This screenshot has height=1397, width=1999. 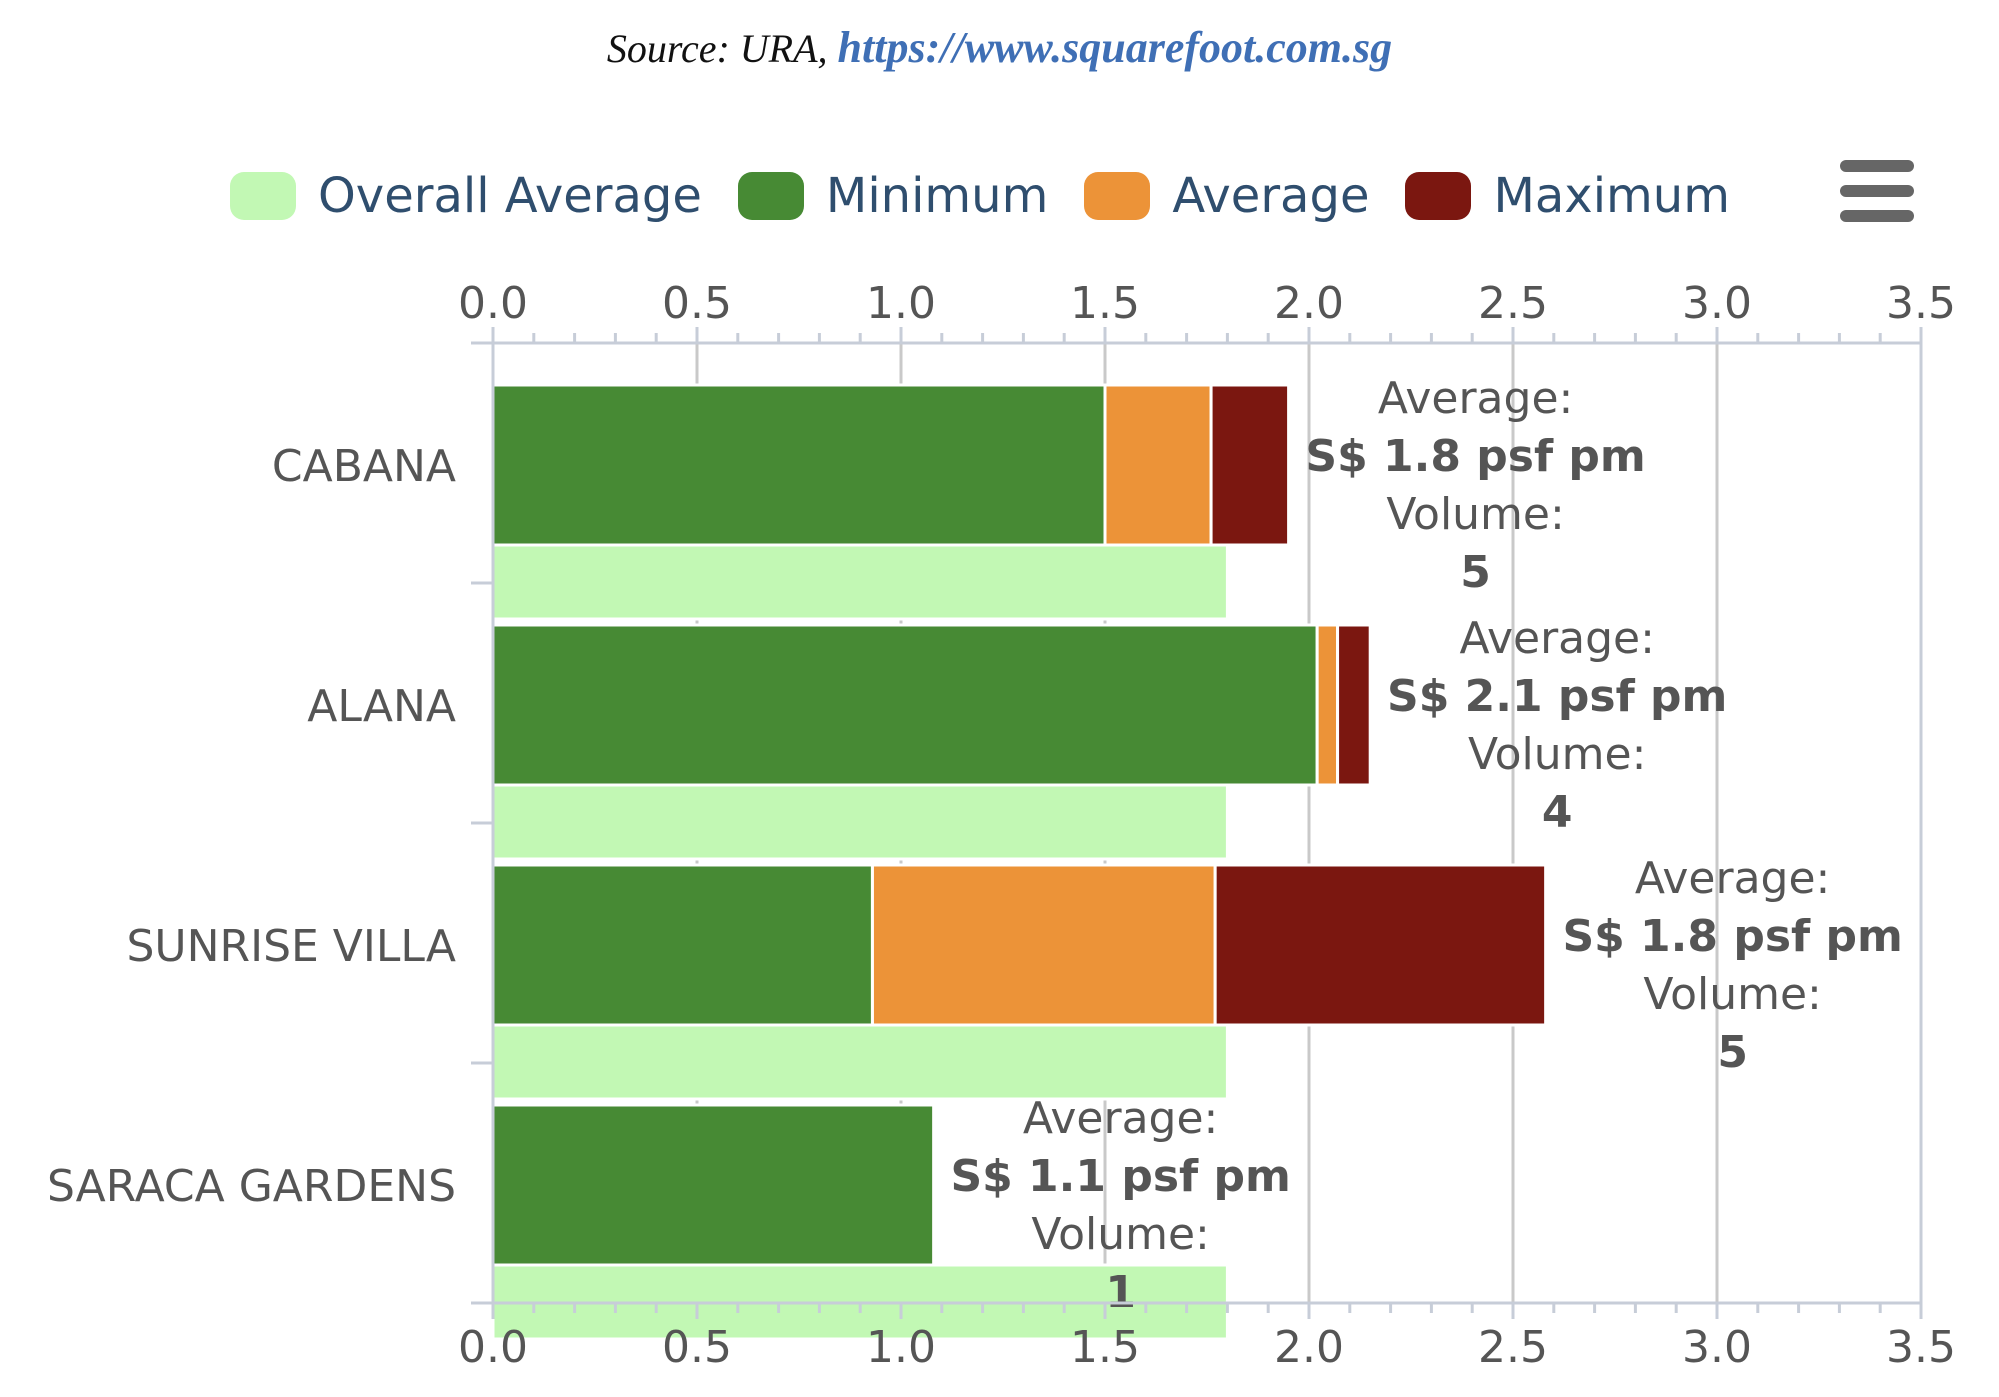 What do you see at coordinates (1877, 191) in the screenshot?
I see `hamburger-menu-icon` at bounding box center [1877, 191].